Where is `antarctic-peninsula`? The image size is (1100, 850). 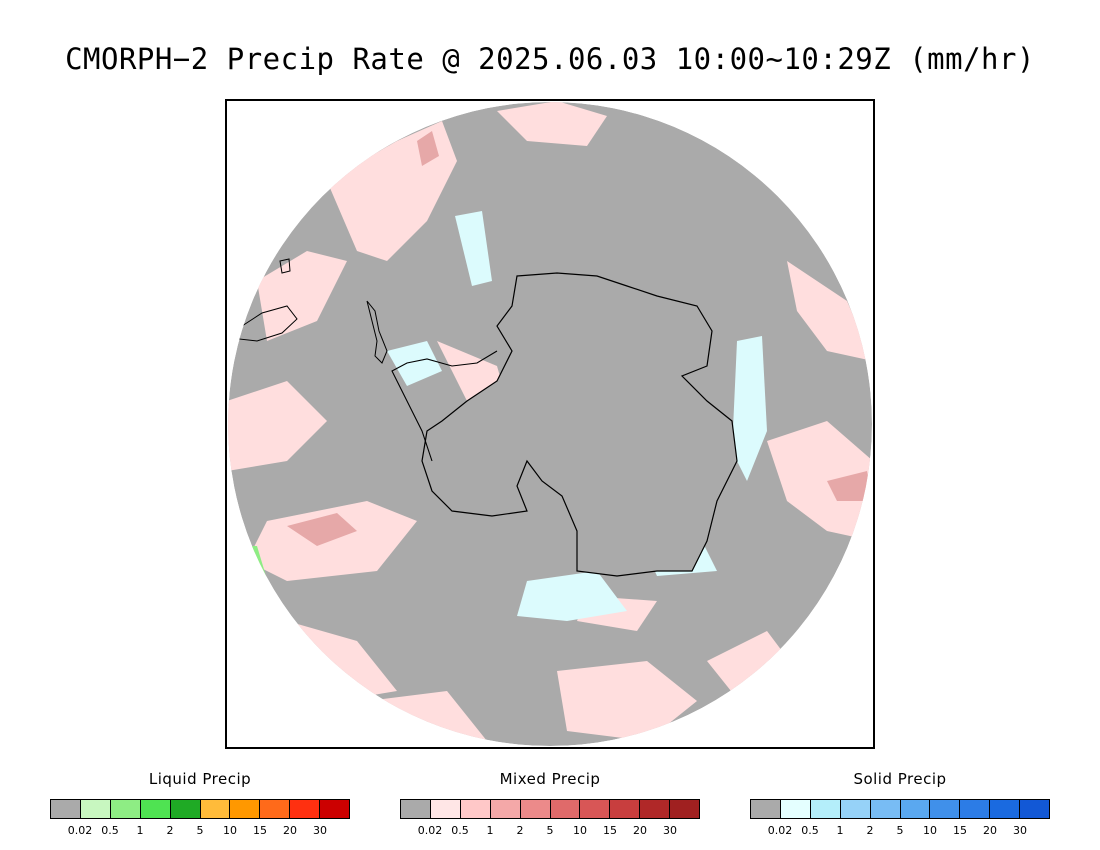 antarctic-peninsula is located at coordinates (444, 406).